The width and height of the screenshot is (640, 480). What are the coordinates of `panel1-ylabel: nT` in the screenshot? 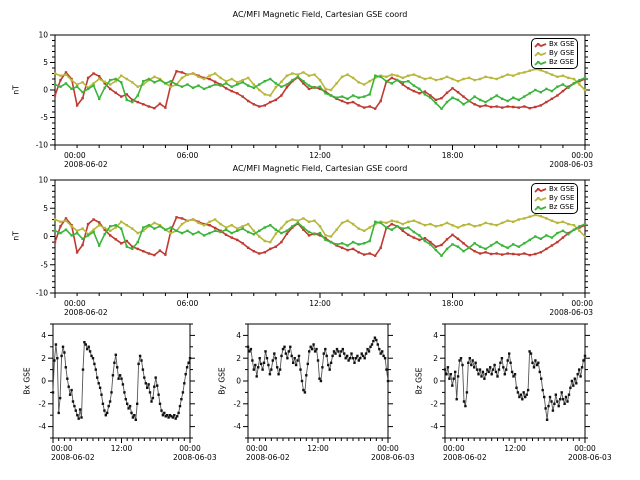 It's located at (16, 90).